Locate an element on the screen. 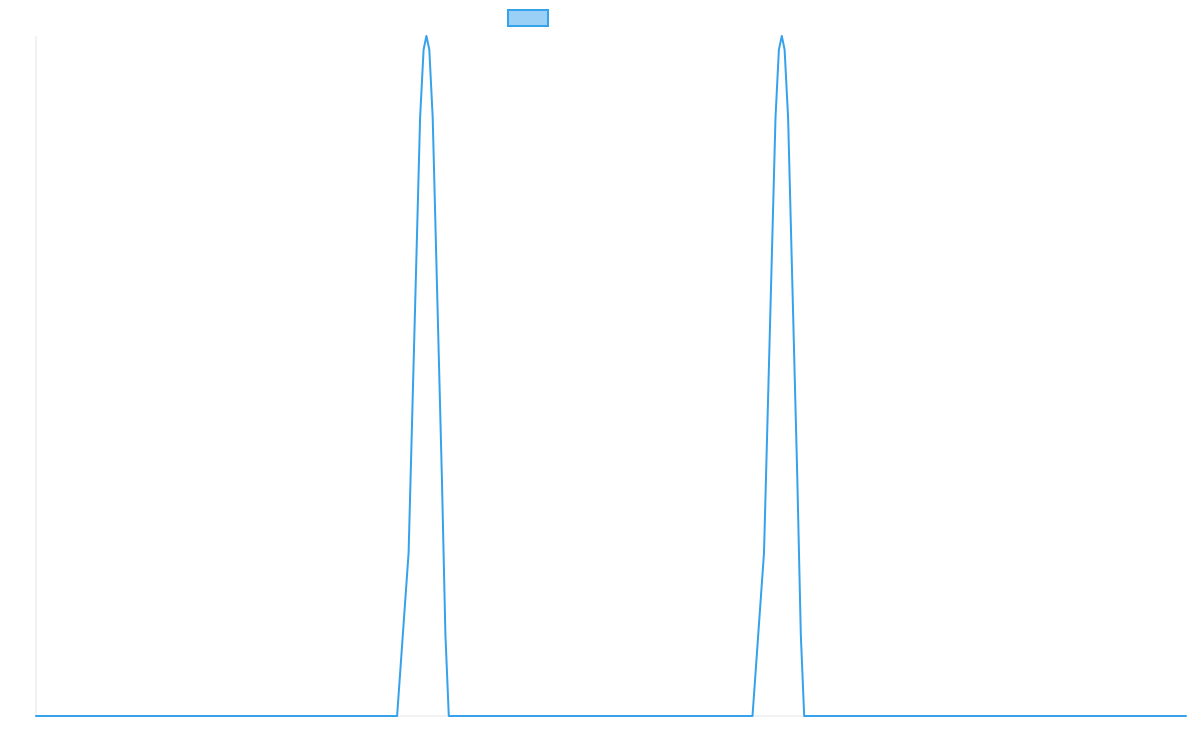 The width and height of the screenshot is (1200, 750). legend-swatch is located at coordinates (528, 18).